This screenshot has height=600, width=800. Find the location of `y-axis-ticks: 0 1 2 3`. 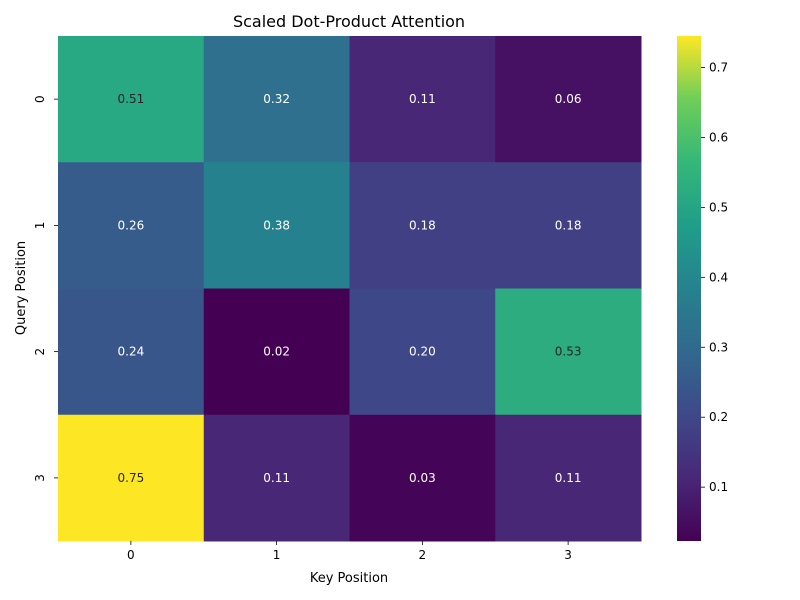

y-axis-ticks: 0 1 2 3 is located at coordinates (45, 288).